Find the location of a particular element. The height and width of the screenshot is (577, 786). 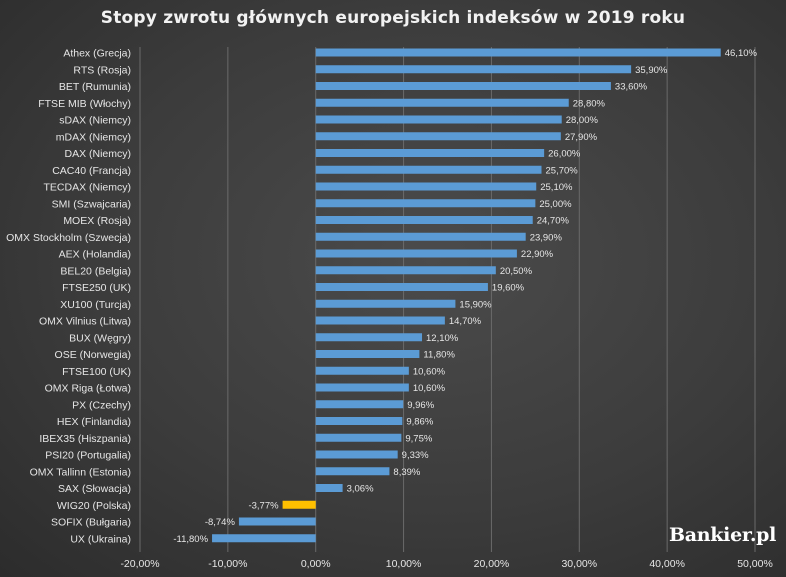

bar-highlight is located at coordinates (299, 504).